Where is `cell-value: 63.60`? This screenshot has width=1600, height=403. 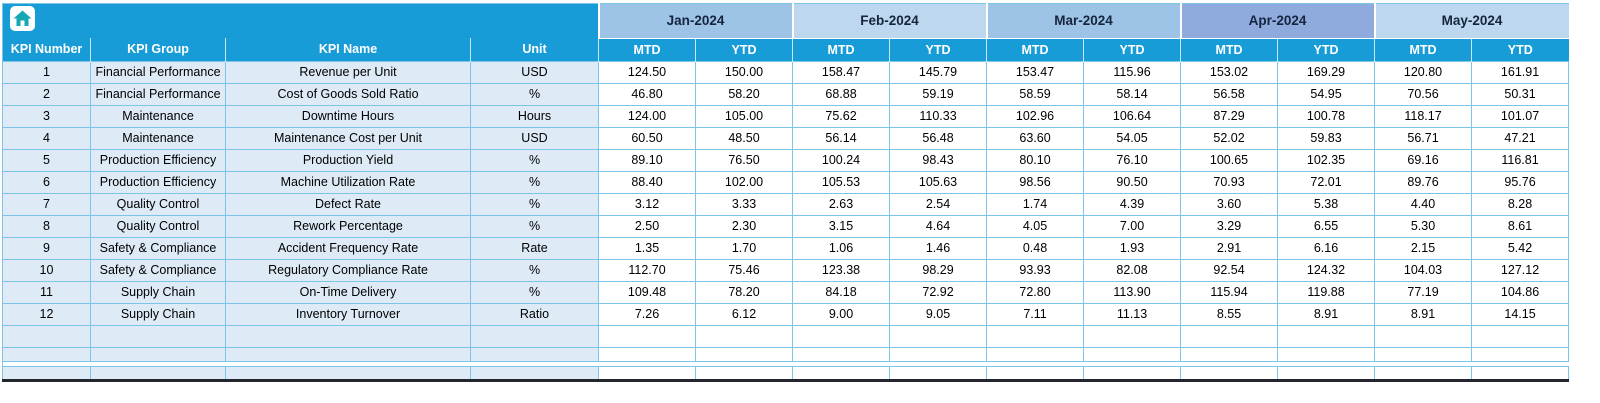 cell-value: 63.60 is located at coordinates (1035, 138).